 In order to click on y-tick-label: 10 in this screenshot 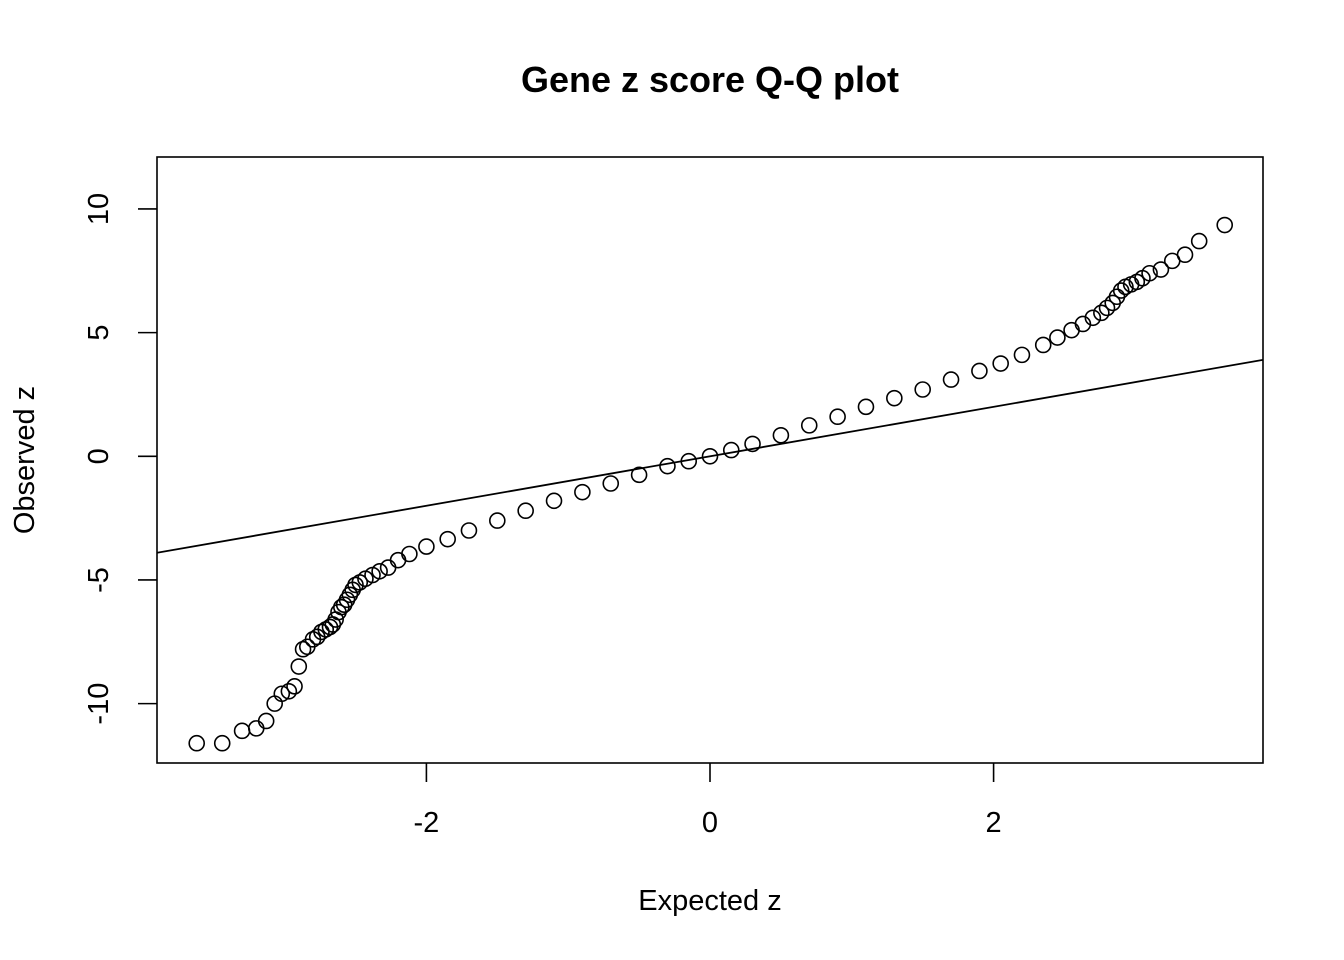, I will do `click(99, 209)`.